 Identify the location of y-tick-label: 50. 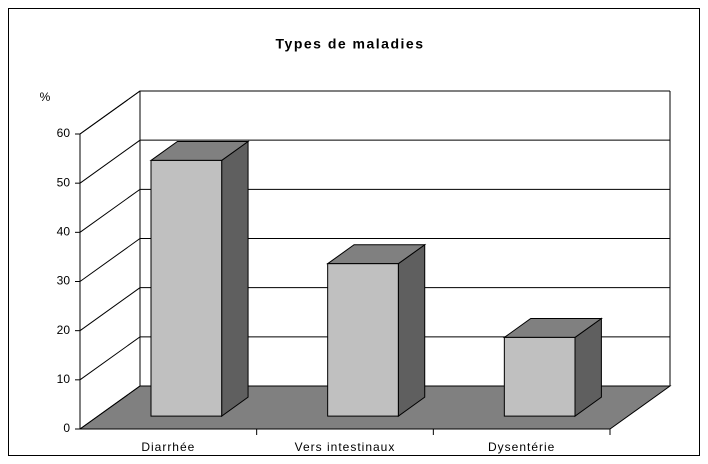
(64, 182).